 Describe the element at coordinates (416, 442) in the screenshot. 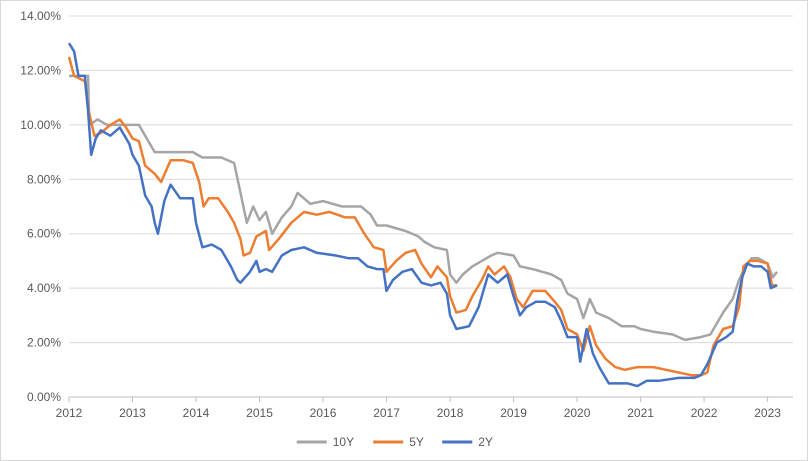

I see `legend-label-5y: 5Y` at that location.